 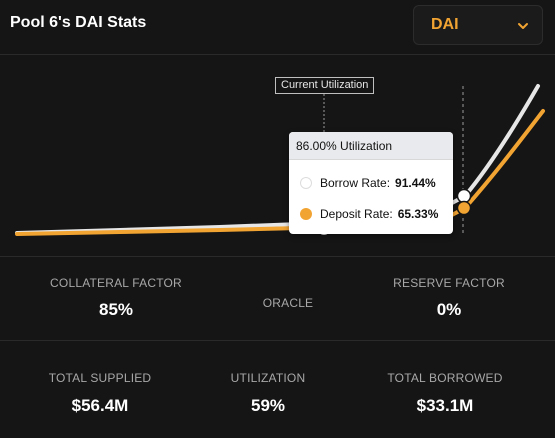 I want to click on total-borrowed-value: $33.1M, so click(x=445, y=405).